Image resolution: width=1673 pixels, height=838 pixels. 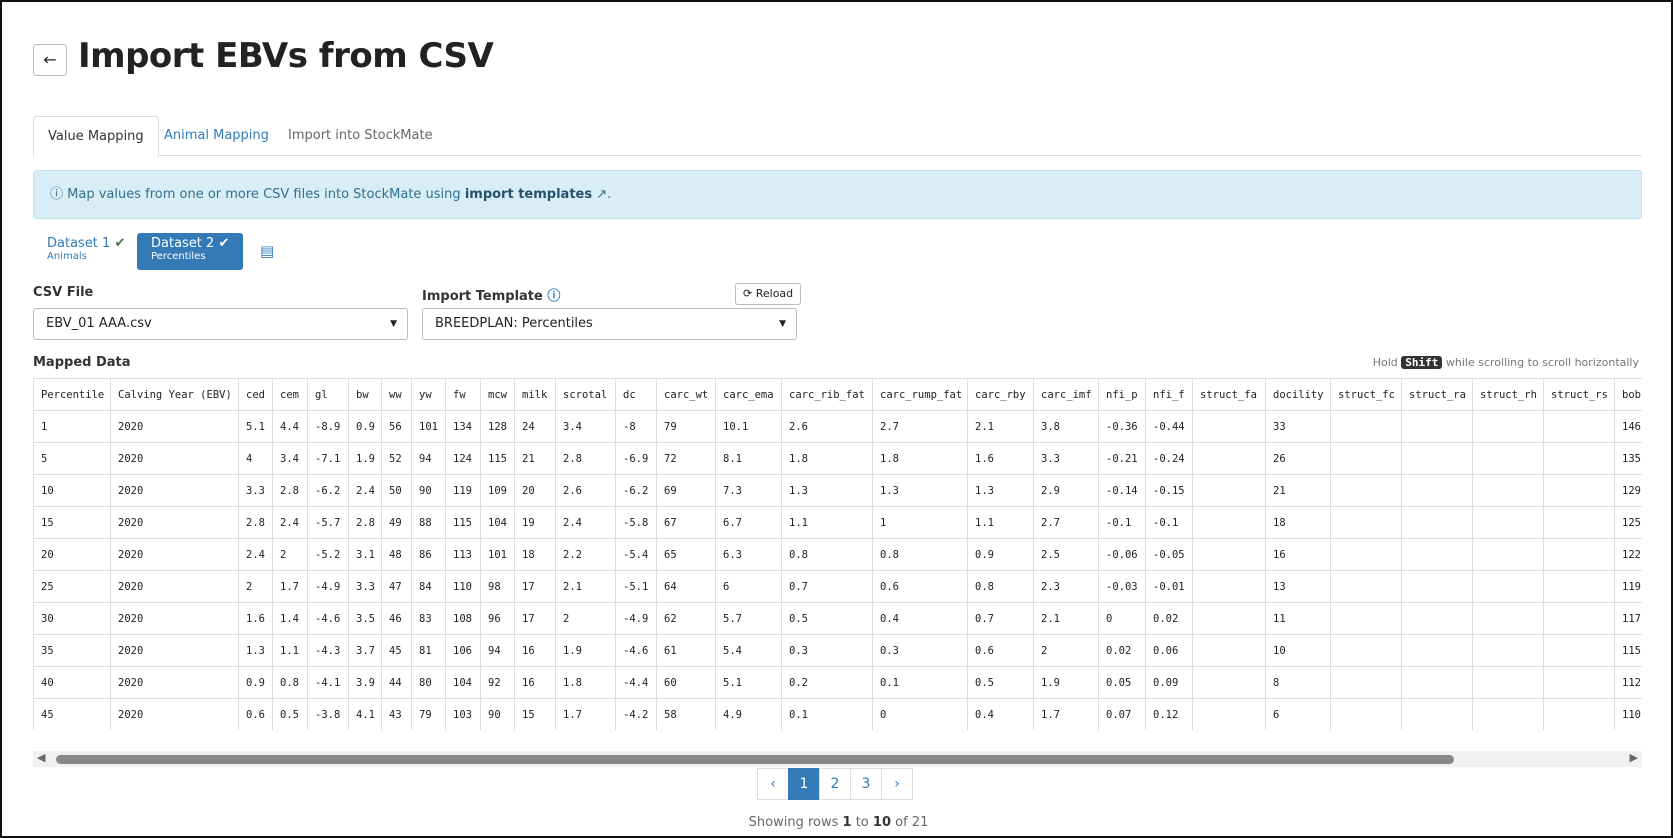 What do you see at coordinates (804, 784) in the screenshot?
I see `page-button: 1` at bounding box center [804, 784].